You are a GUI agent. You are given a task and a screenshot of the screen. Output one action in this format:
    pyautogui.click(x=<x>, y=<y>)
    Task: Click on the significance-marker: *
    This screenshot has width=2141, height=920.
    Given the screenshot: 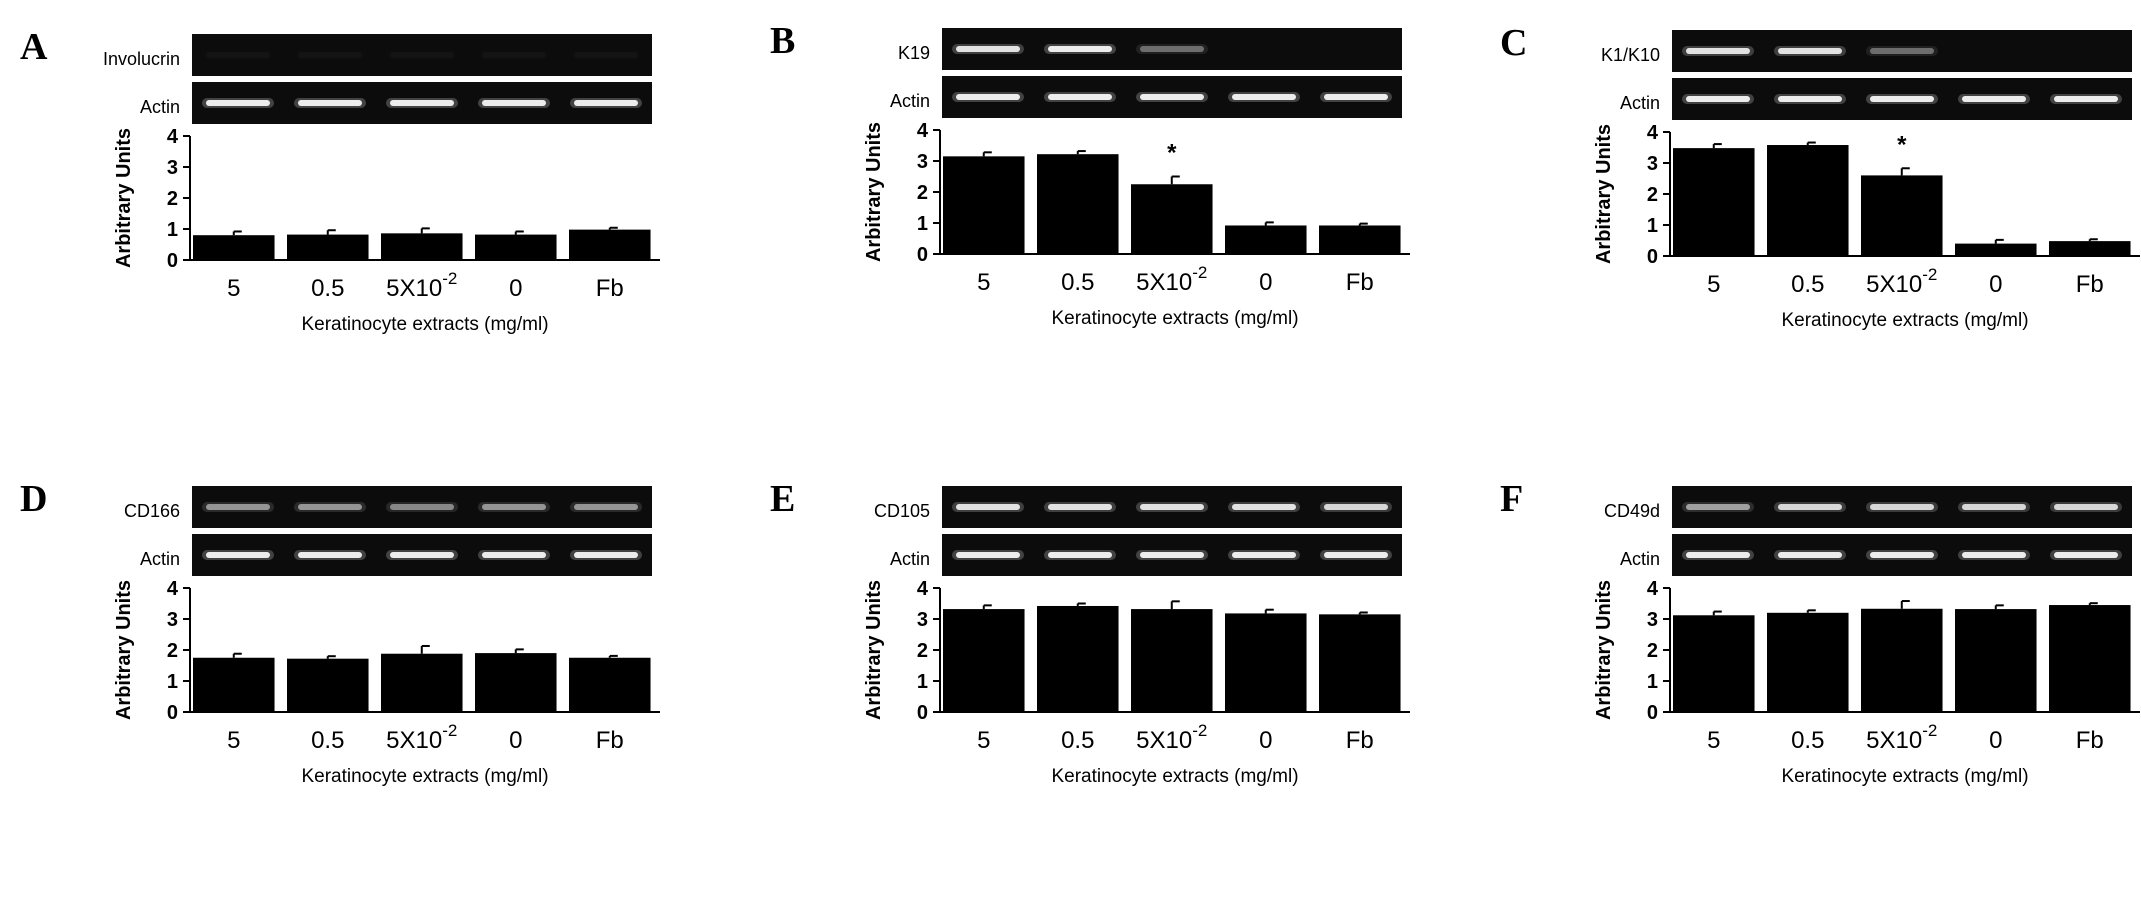 What is the action you would take?
    pyautogui.click(x=1902, y=144)
    